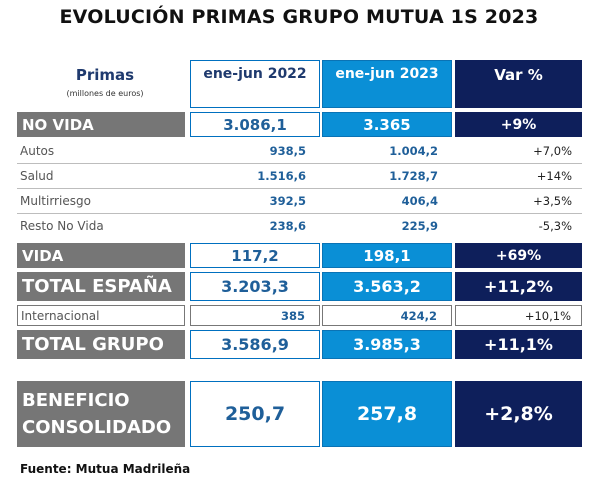  I want to click on internacional-2023: 424,2, so click(387, 315).